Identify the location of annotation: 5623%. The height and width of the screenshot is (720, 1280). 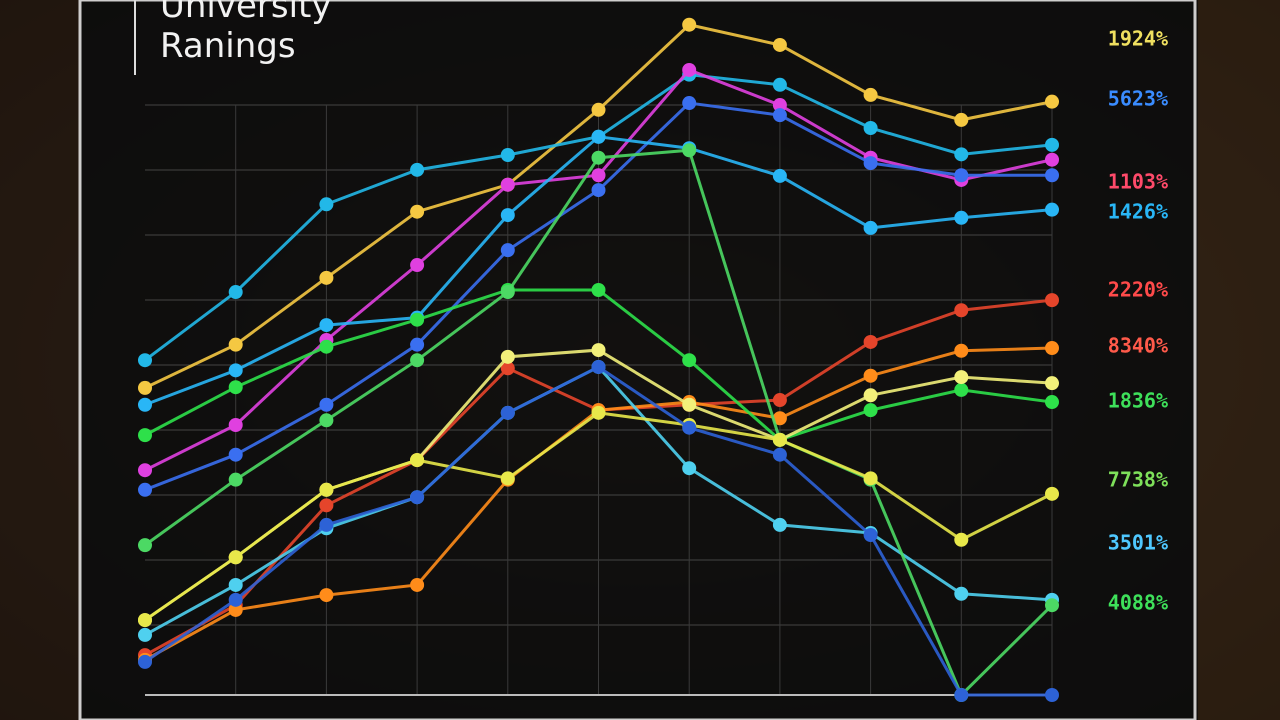
(1138, 99).